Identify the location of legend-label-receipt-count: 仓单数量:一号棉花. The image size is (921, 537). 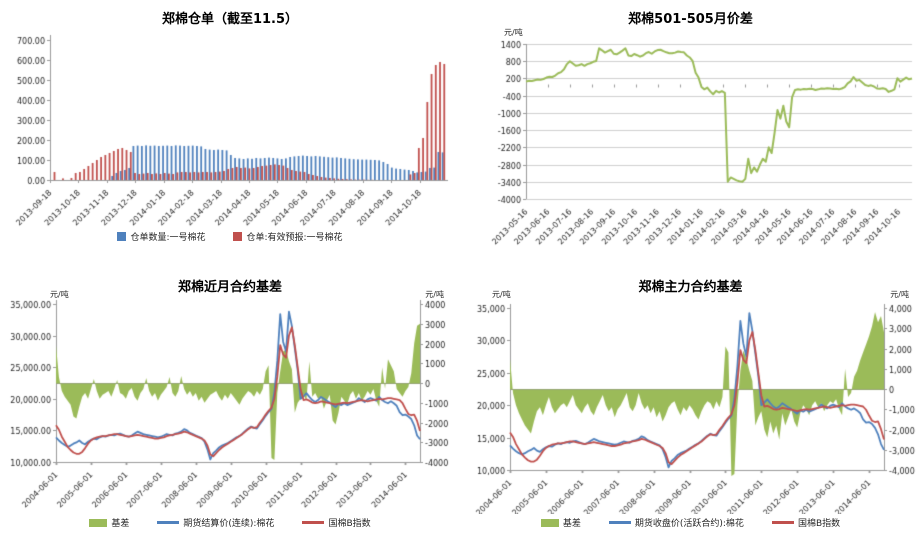
(168, 238).